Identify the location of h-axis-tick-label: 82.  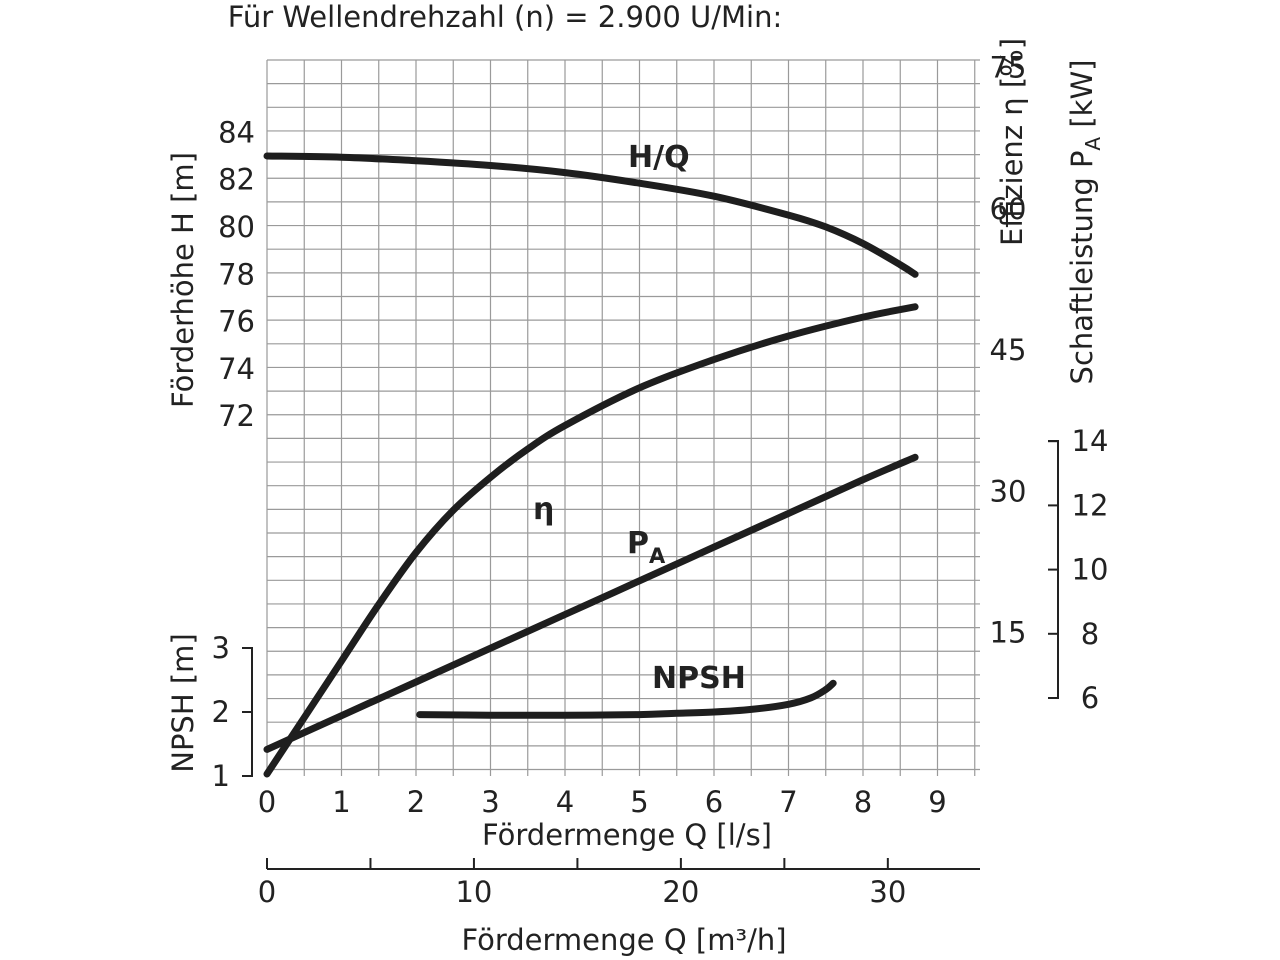
(236, 180).